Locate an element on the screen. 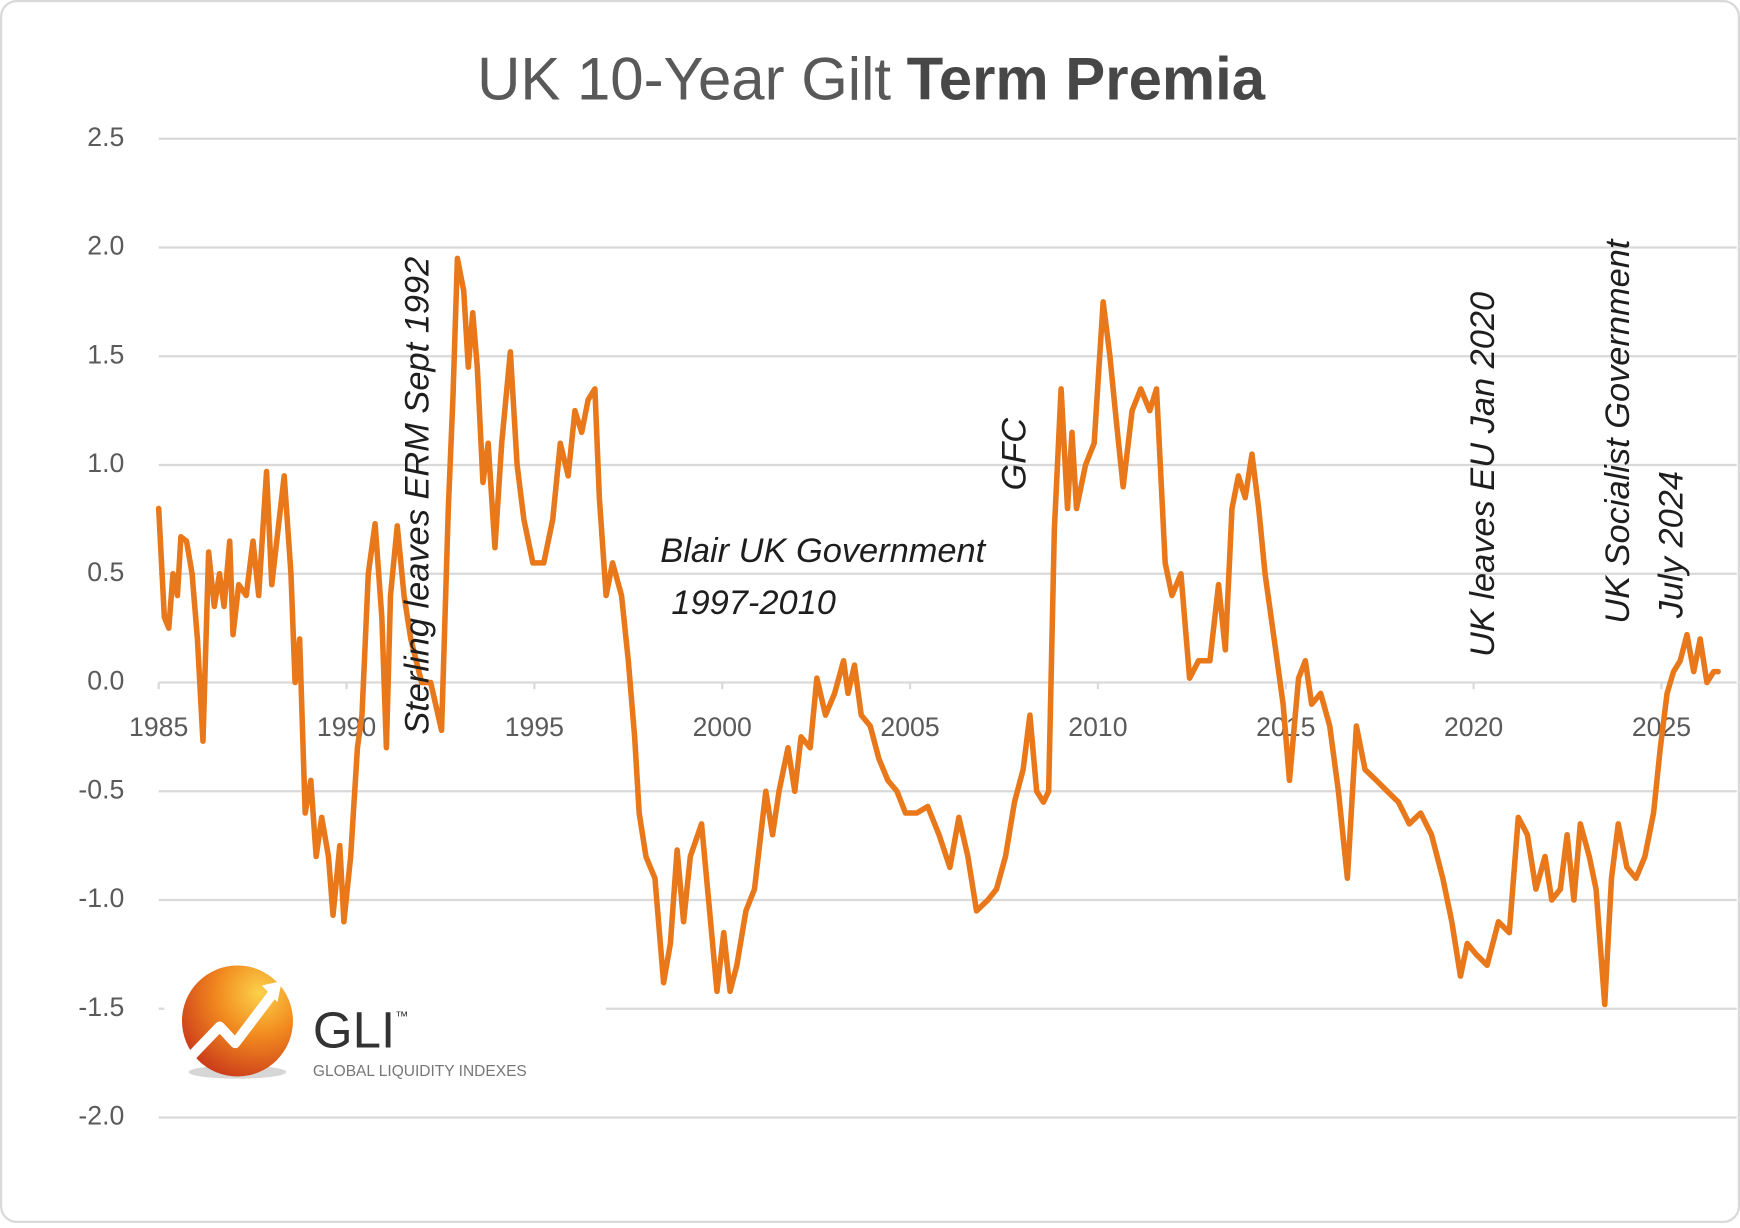 This screenshot has width=1740, height=1228. annotation: UK Socialist Government is located at coordinates (1618, 431).